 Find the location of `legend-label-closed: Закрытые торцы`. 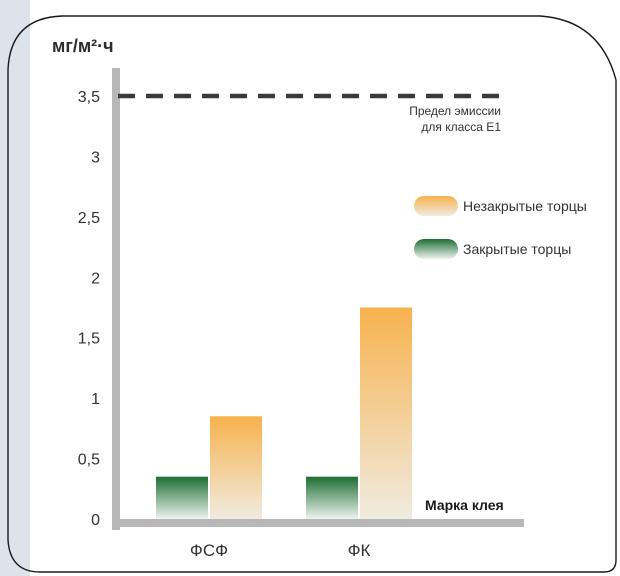

legend-label-closed: Закрытые торцы is located at coordinates (517, 249).